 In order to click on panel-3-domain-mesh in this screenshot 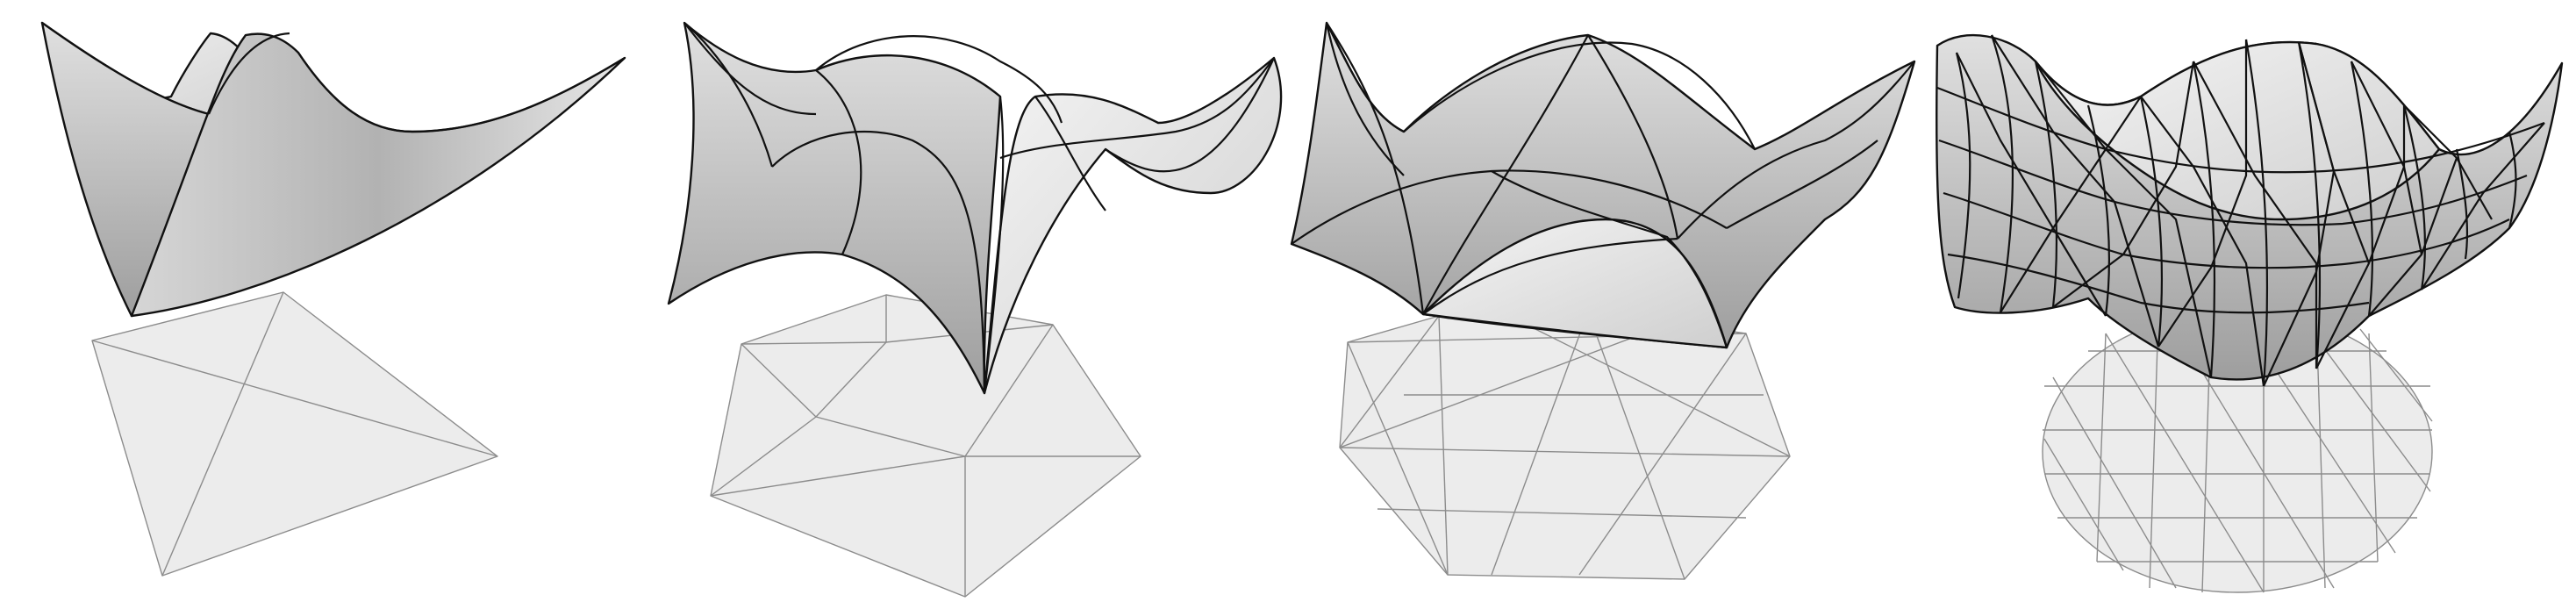, I will do `click(1565, 445)`.